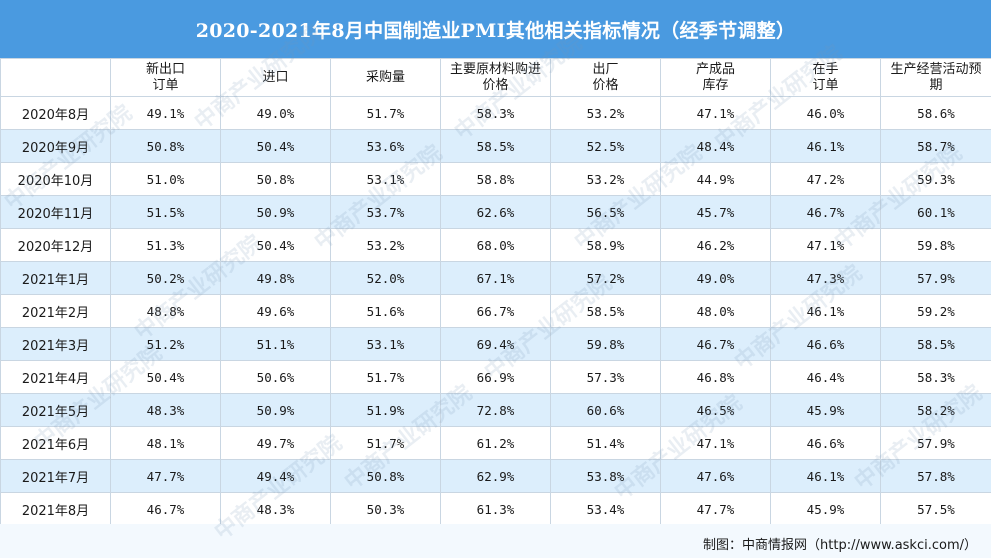  Describe the element at coordinates (605, 245) in the screenshot. I see `value-cell: 58.9%` at that location.